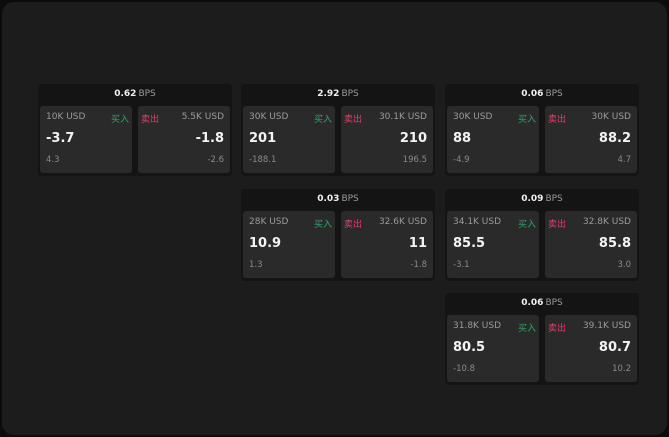 The width and height of the screenshot is (669, 437). Describe the element at coordinates (402, 222) in the screenshot. I see `sell-size: 32.6K USD` at that location.